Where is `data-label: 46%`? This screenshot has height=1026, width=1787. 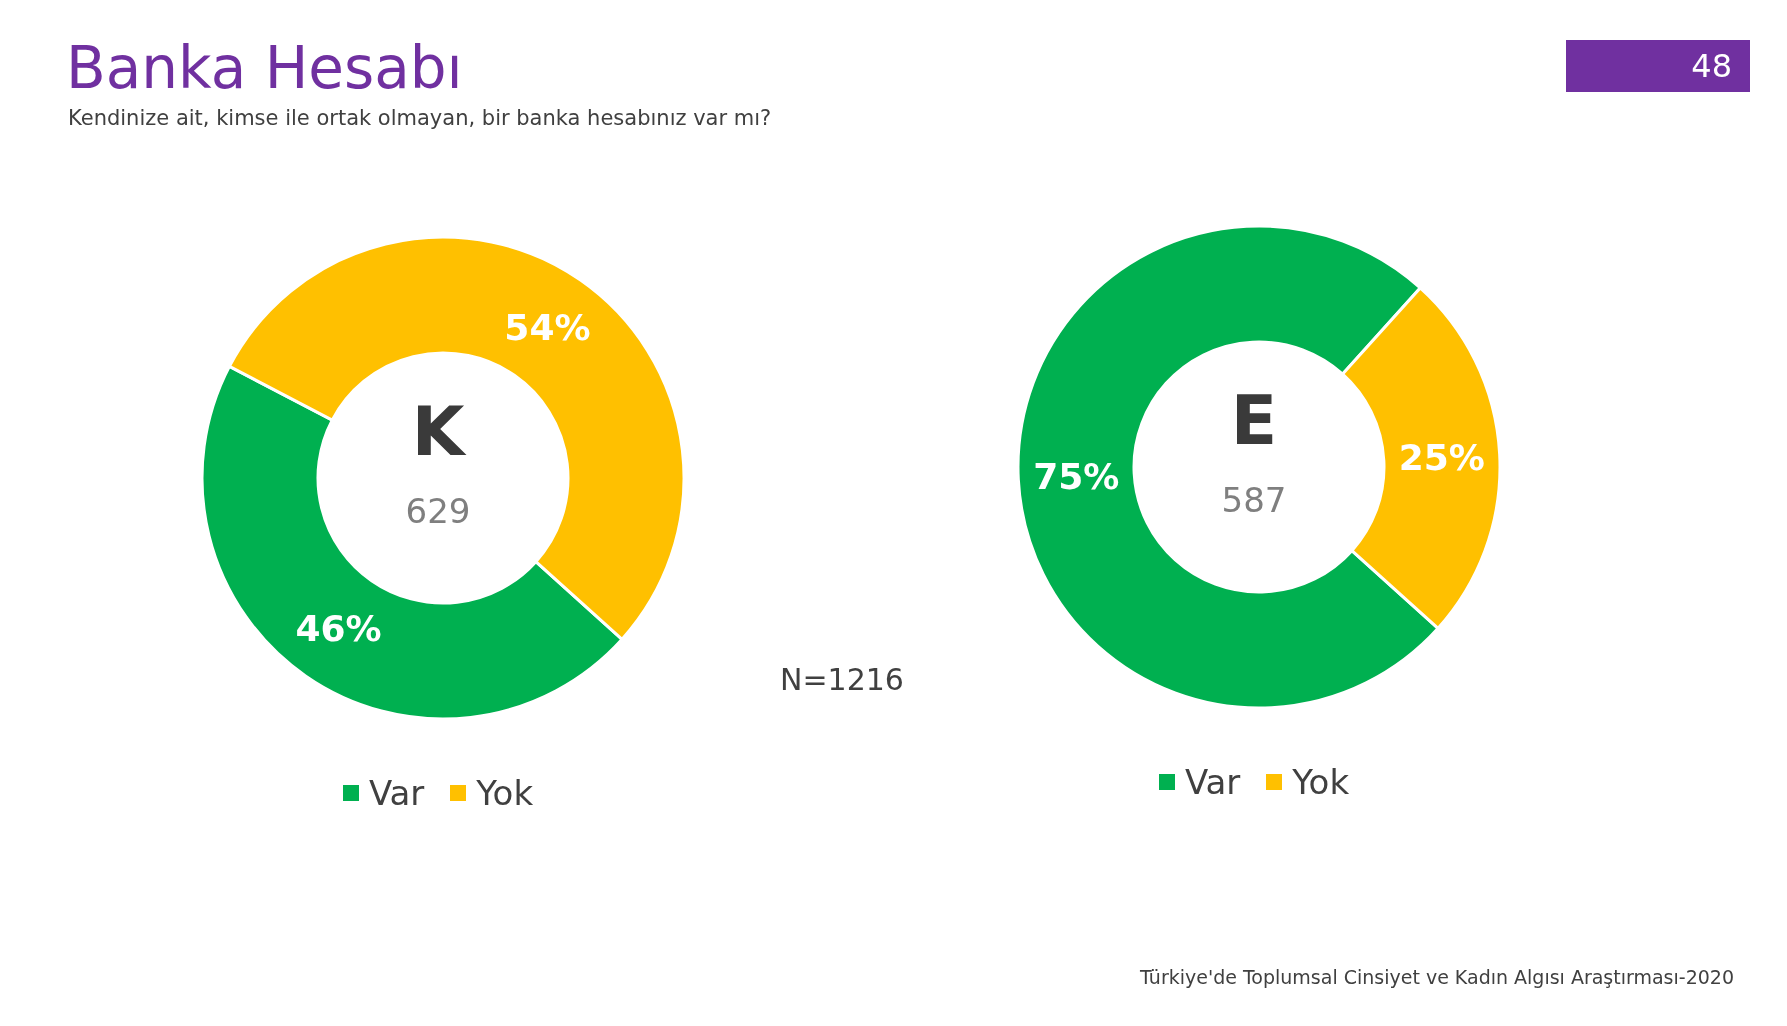
data-label: 46% is located at coordinates (338, 628).